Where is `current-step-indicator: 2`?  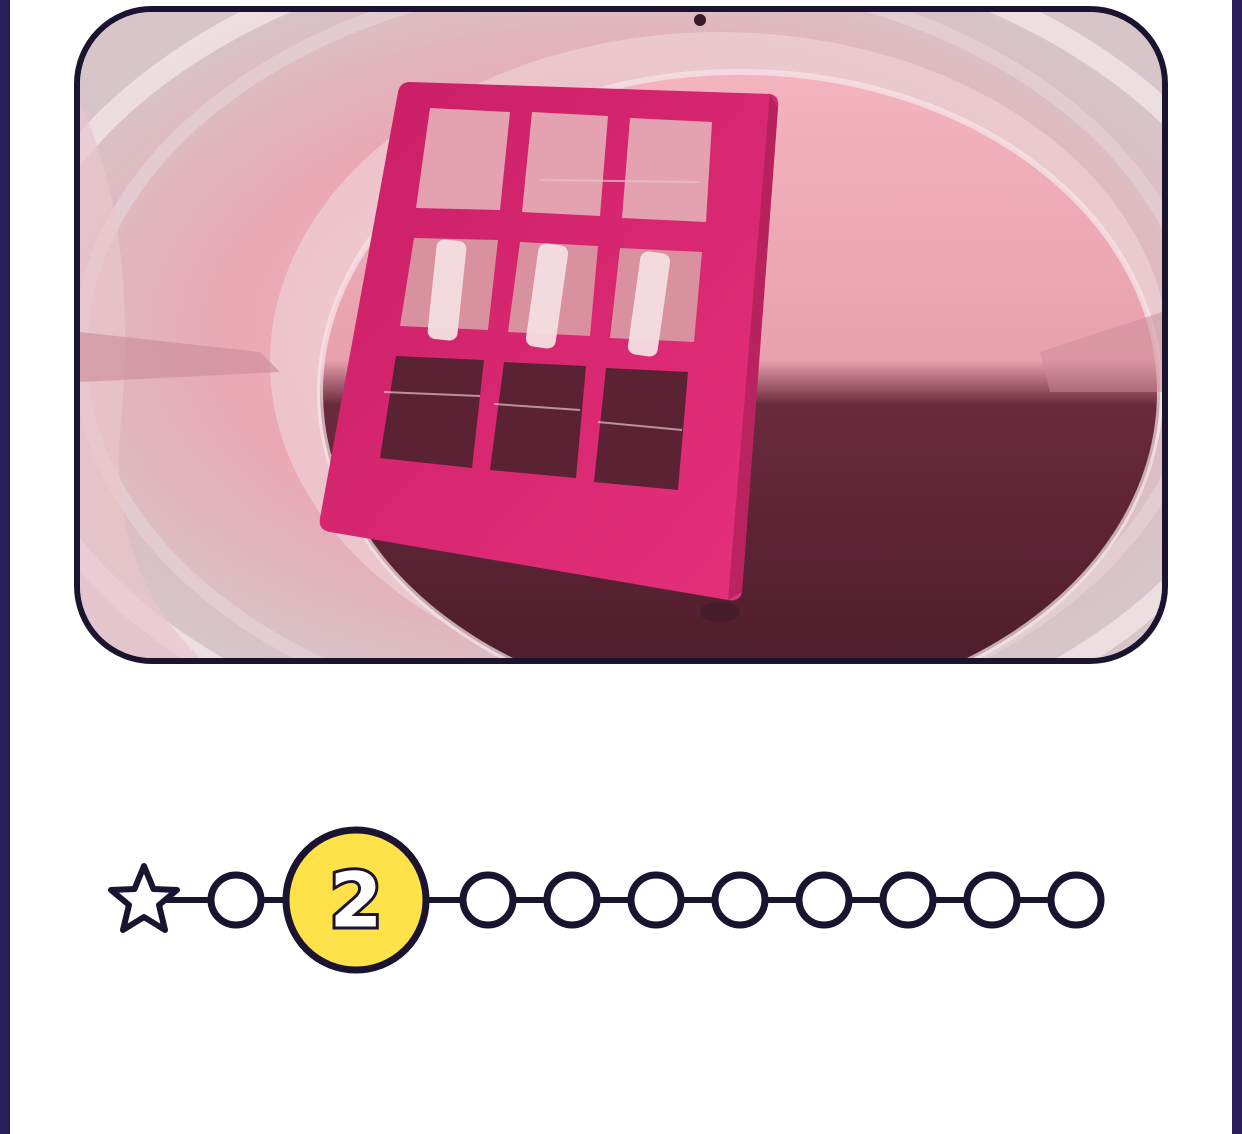 current-step-indicator: 2 is located at coordinates (356, 900).